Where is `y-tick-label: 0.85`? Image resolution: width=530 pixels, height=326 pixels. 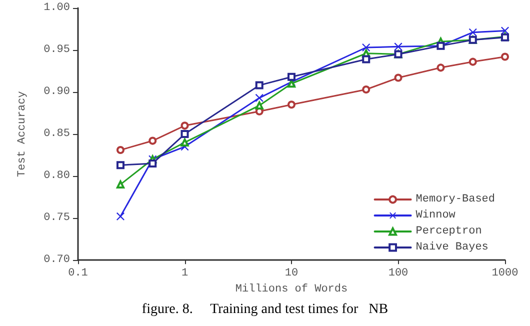 y-tick-label: 0.85 is located at coordinates (57, 134).